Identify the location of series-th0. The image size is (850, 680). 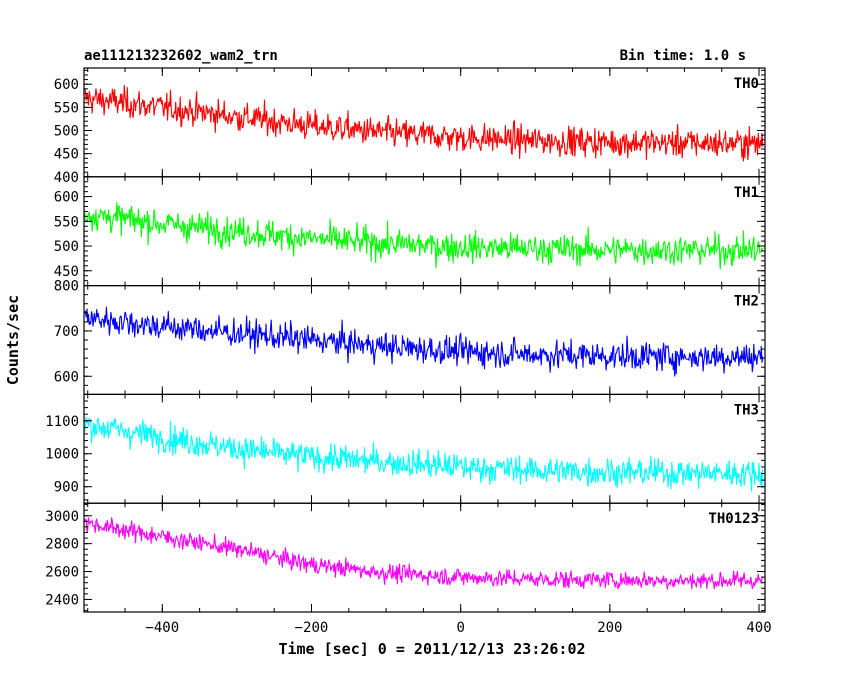
(424, 123).